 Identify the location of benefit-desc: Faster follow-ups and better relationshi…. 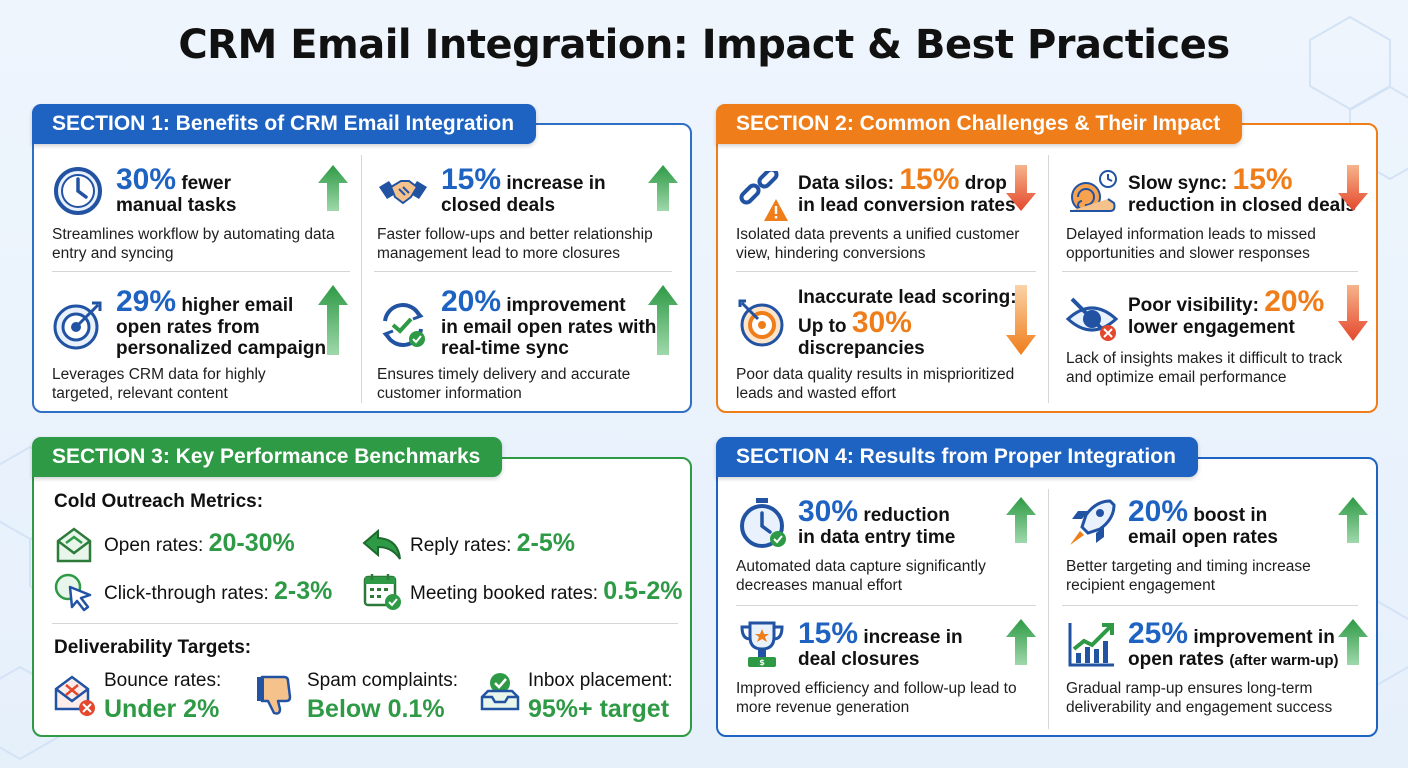
(515, 244).